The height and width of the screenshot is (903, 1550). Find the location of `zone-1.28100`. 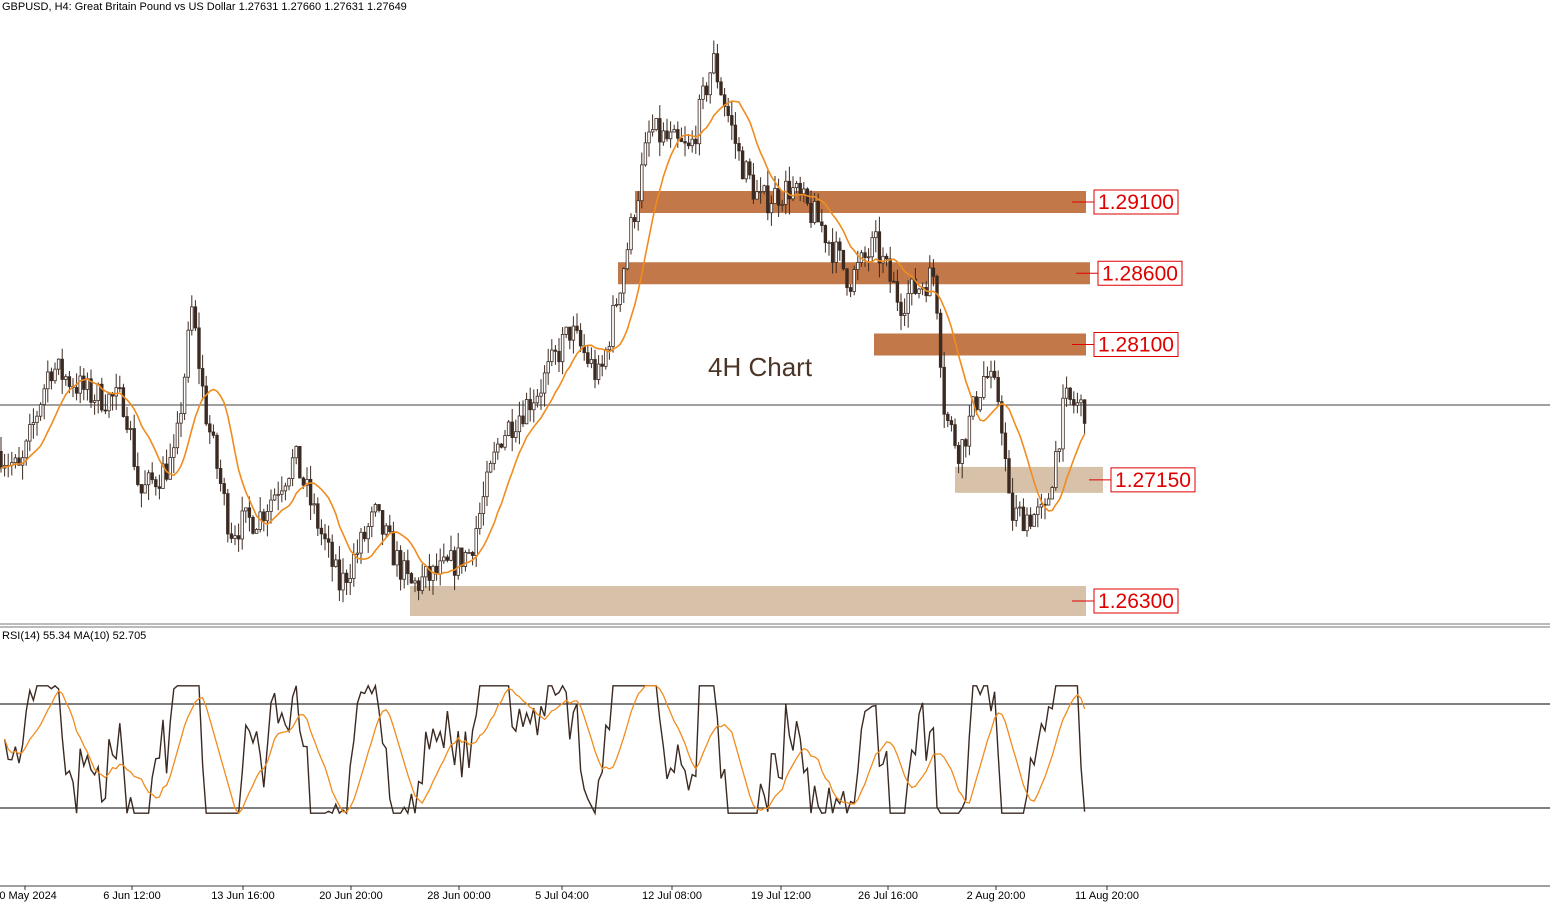

zone-1.28100 is located at coordinates (980, 344).